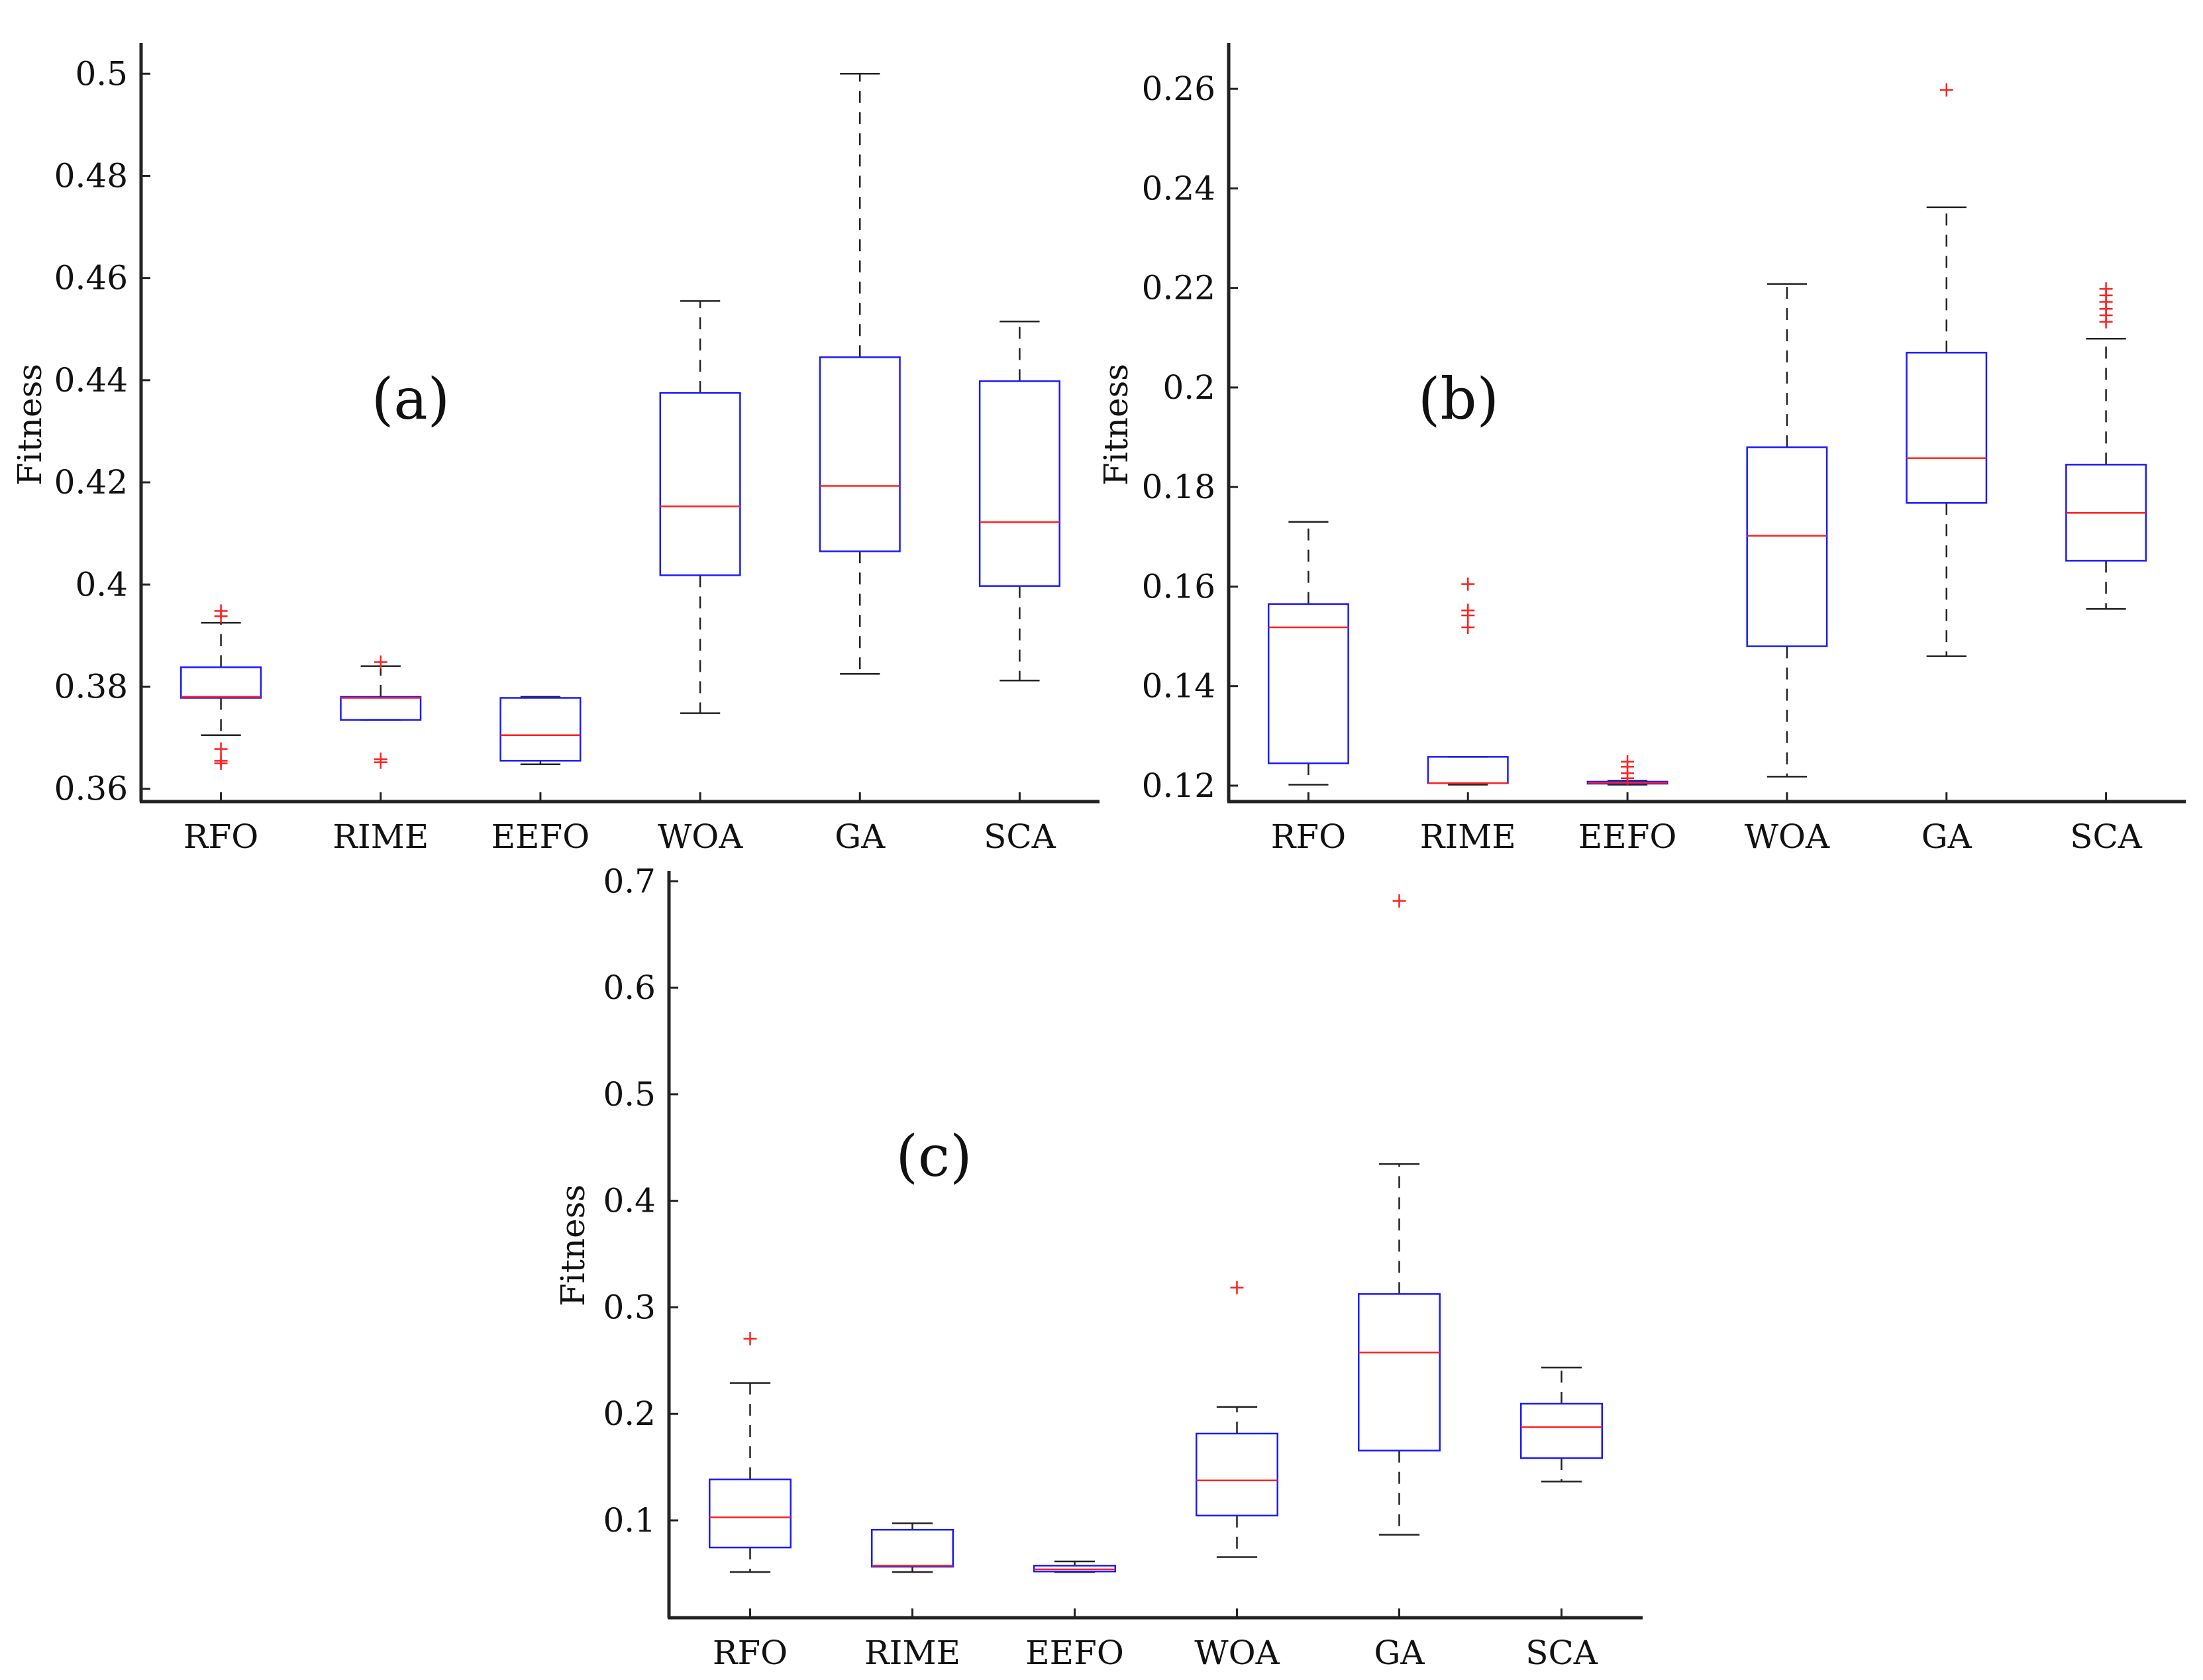 Image resolution: width=2203 pixels, height=1680 pixels. I want to click on panel-c-label: (c), so click(934, 1157).